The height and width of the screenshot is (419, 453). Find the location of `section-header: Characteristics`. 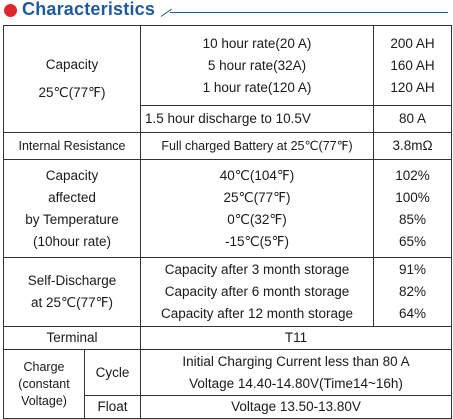

section-header: Characteristics is located at coordinates (226, 11).